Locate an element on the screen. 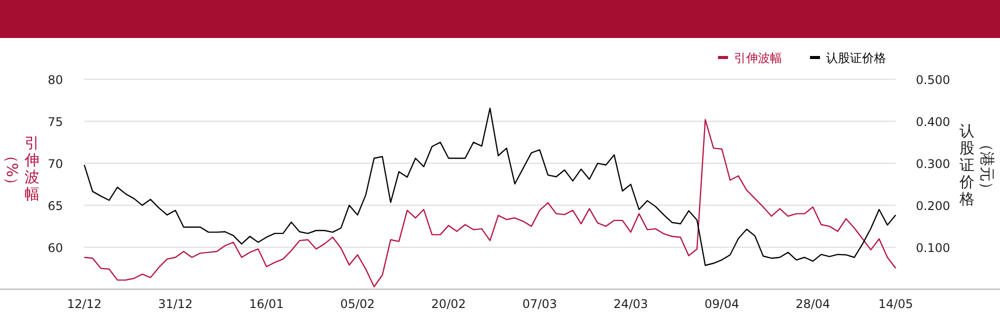  x-tick-label: 12/12 is located at coordinates (84, 304).